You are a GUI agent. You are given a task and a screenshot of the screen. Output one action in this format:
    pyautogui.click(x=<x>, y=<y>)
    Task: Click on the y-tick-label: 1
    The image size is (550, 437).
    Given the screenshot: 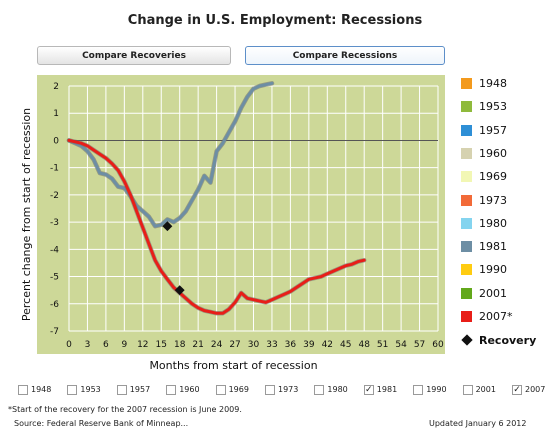 What is the action you would take?
    pyautogui.click(x=56, y=114)
    